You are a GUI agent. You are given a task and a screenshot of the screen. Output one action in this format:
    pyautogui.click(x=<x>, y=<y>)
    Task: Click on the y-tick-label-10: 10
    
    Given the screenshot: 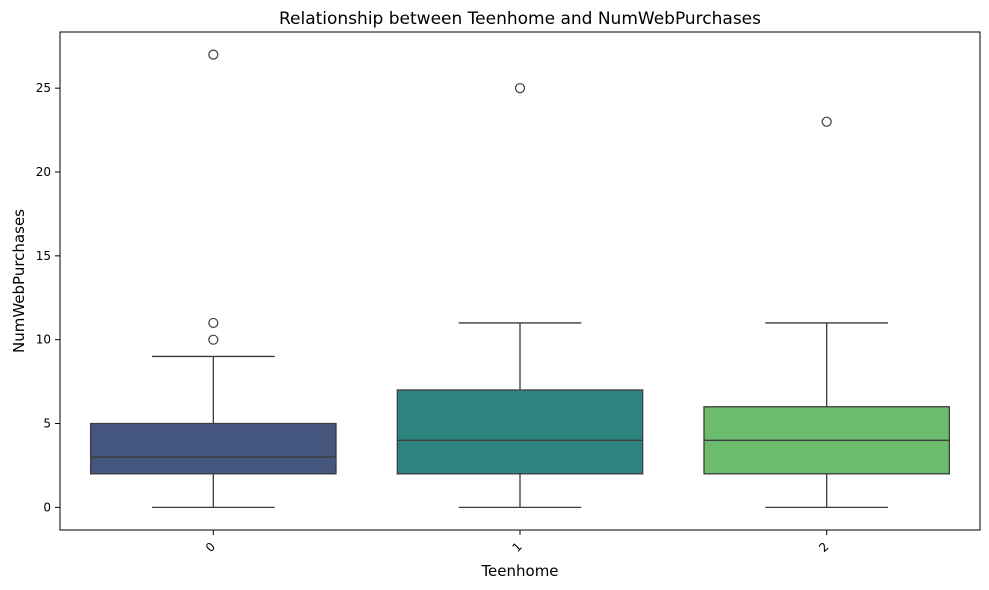 What is the action you would take?
    pyautogui.click(x=43, y=340)
    